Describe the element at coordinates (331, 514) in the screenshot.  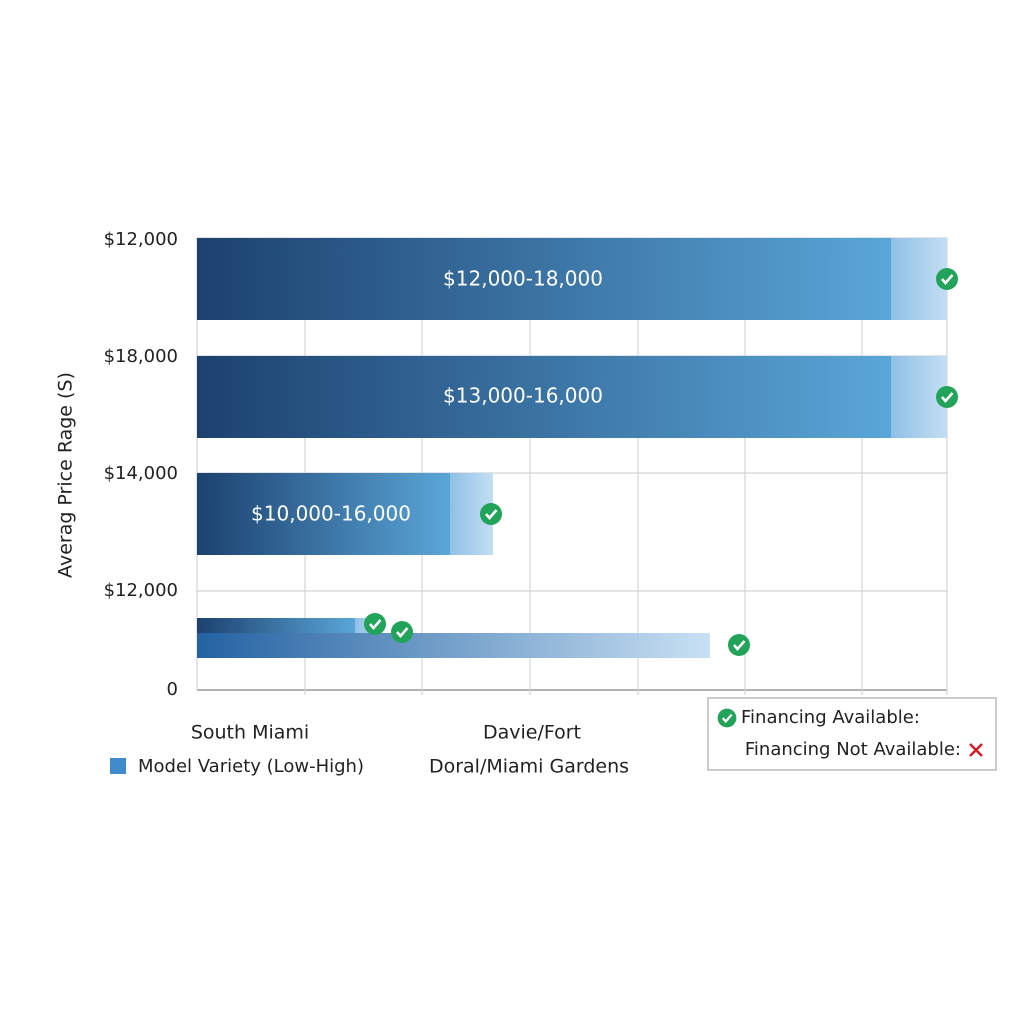
I see `bar-label: $10,000-16,000` at that location.